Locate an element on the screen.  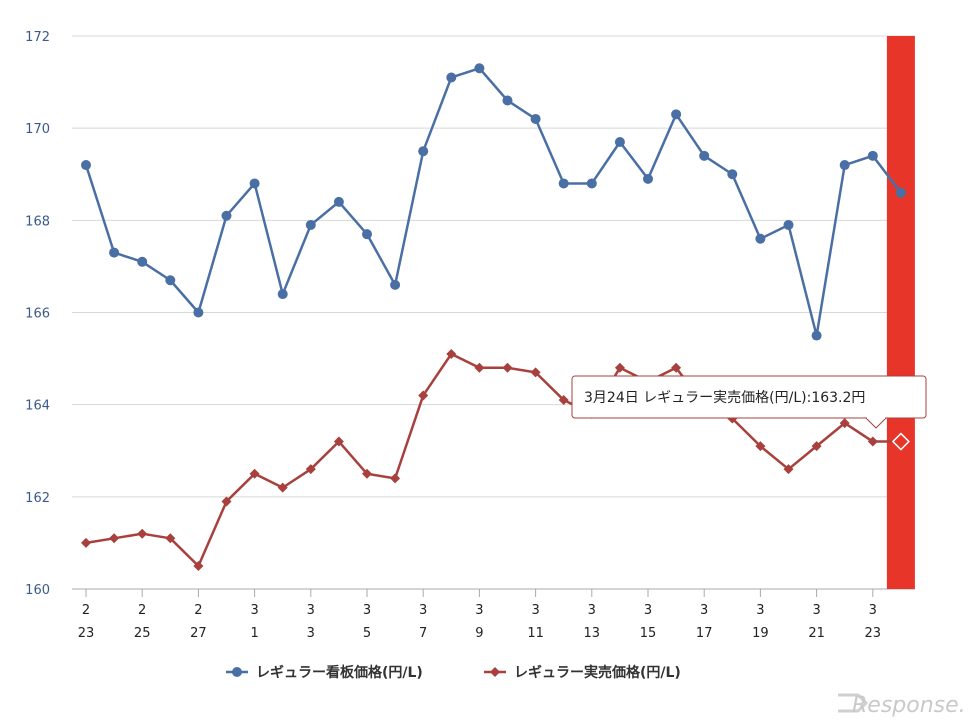
legend-marker-circle is located at coordinates (237, 672).